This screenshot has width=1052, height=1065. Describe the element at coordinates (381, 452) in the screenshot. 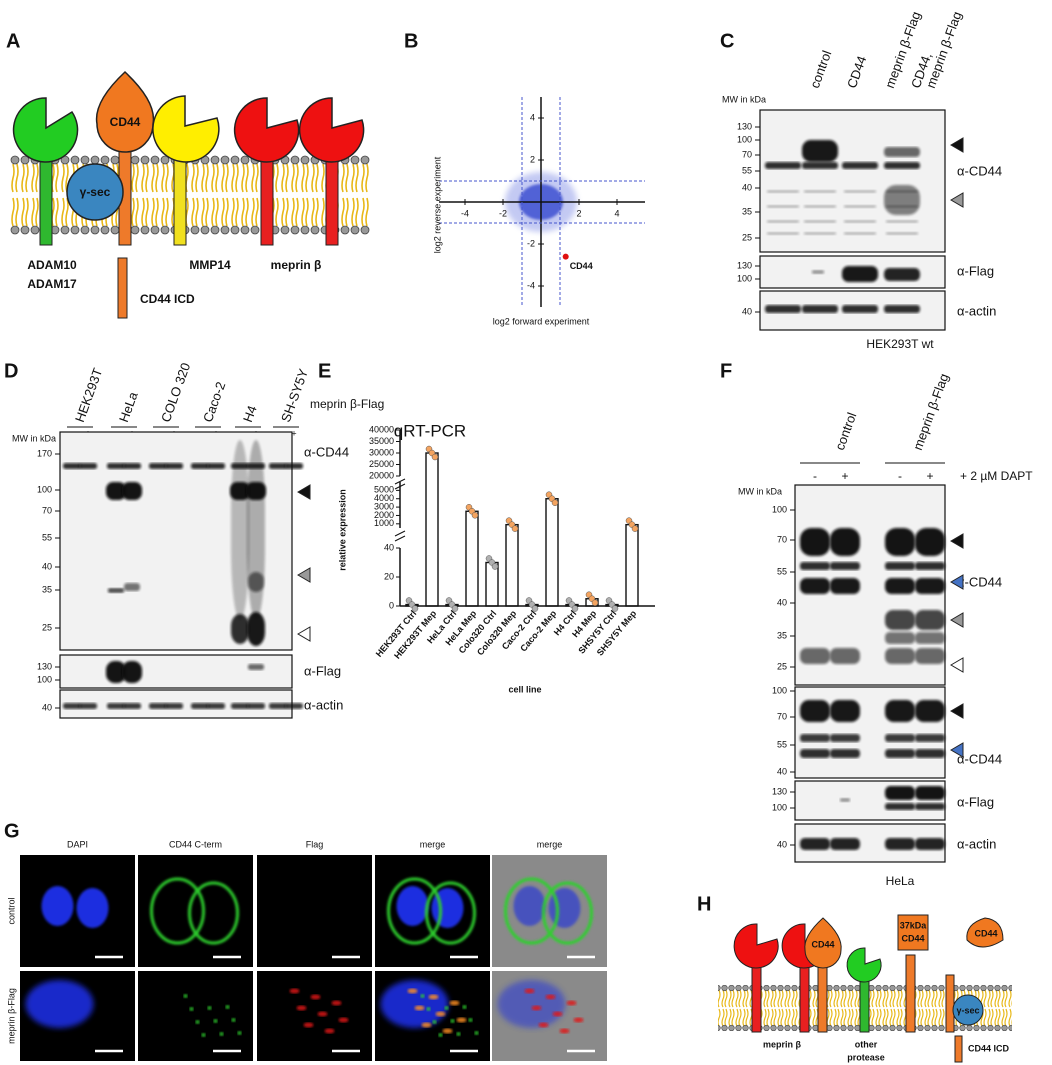

I see `y-tick-label: 30000` at that location.